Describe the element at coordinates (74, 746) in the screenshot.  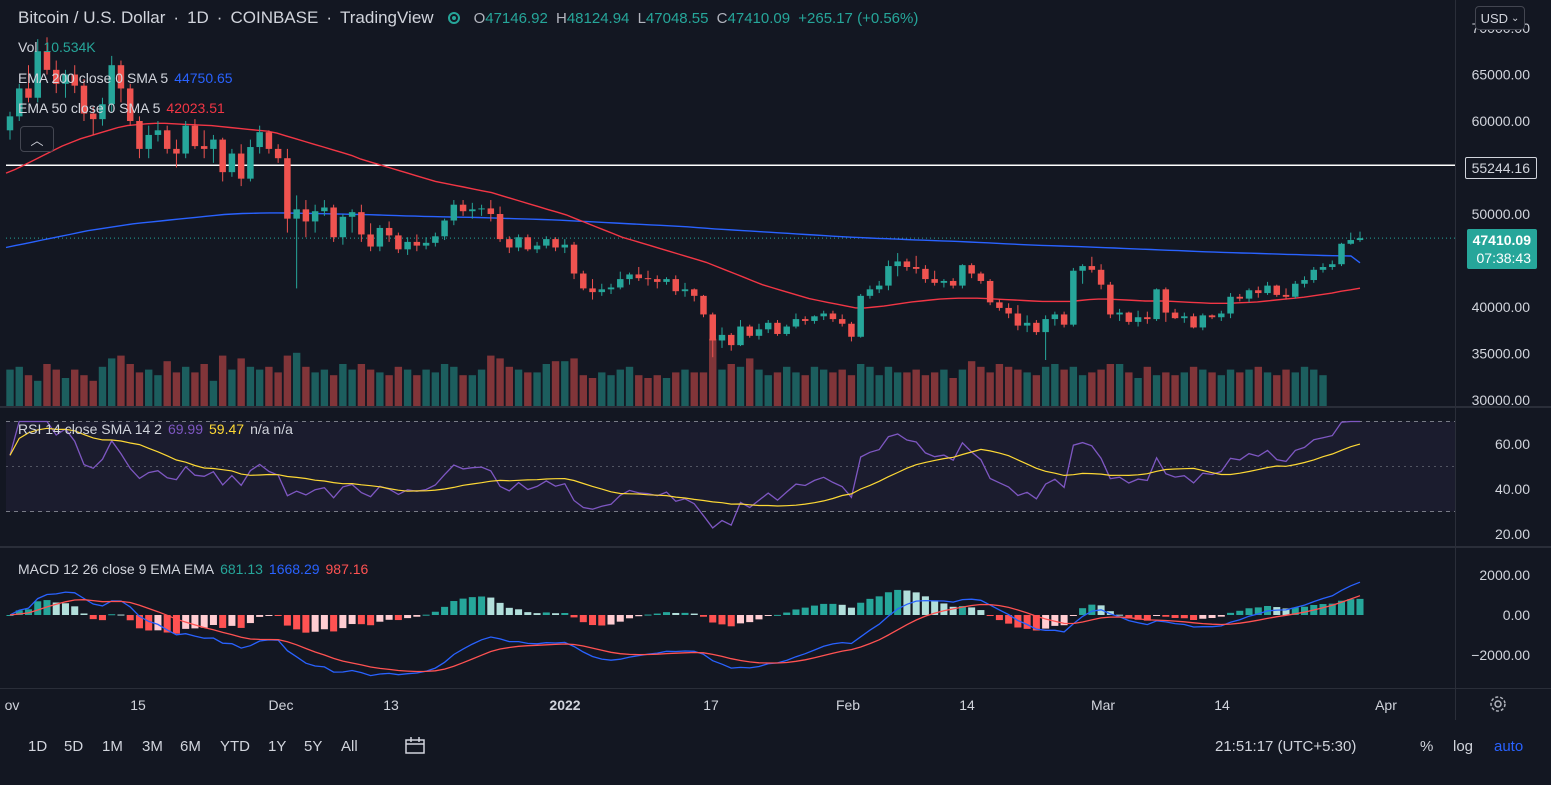
I see `timeframe-5d: 5D` at that location.